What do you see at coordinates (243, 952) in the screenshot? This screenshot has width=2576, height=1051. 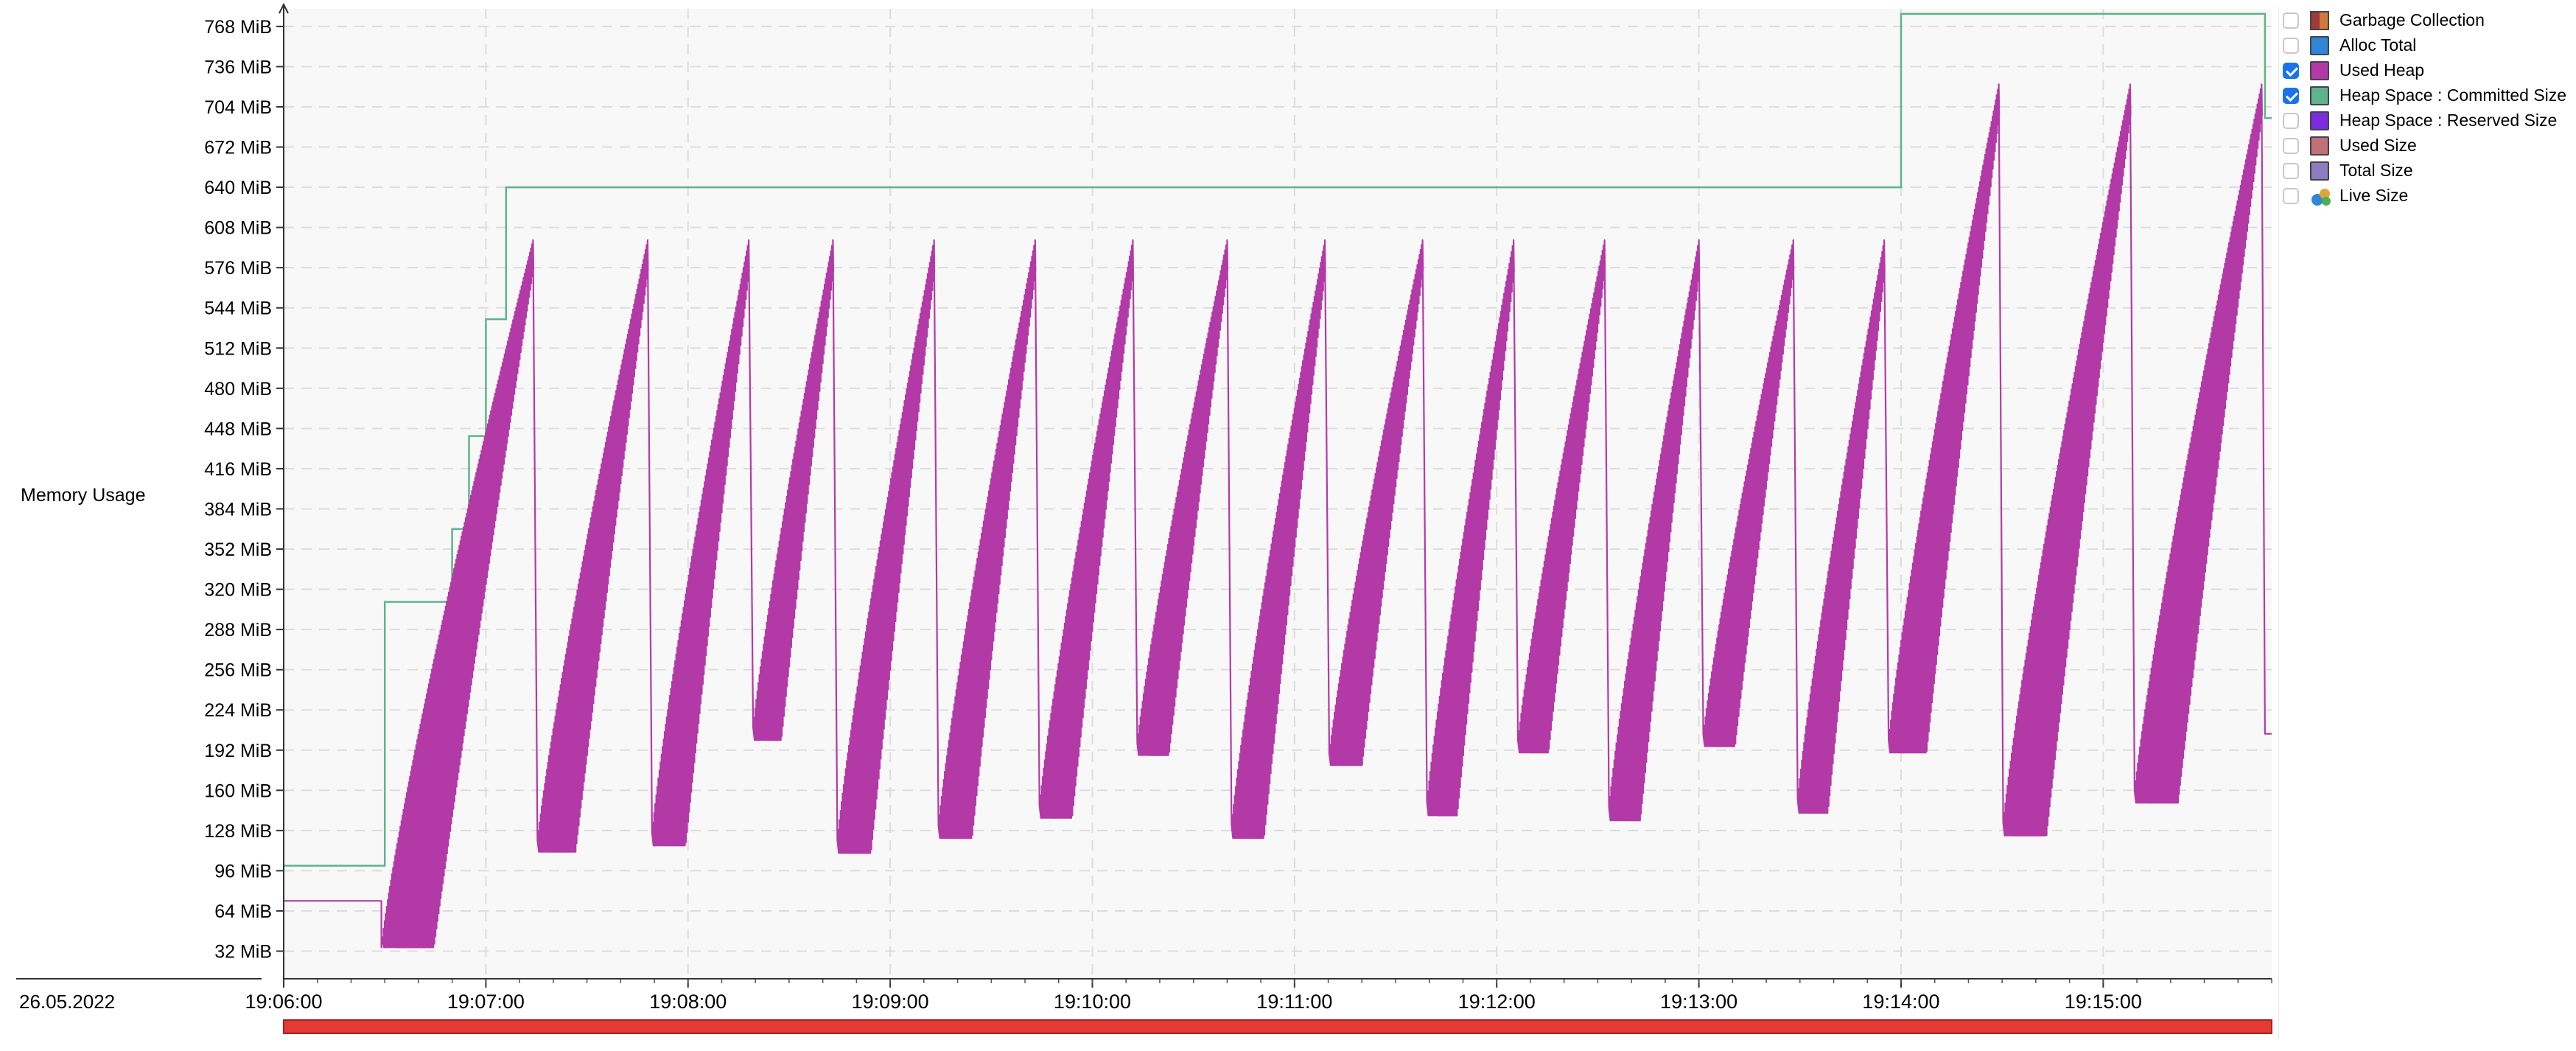 I see `y-tick-label: 32 MiB` at bounding box center [243, 952].